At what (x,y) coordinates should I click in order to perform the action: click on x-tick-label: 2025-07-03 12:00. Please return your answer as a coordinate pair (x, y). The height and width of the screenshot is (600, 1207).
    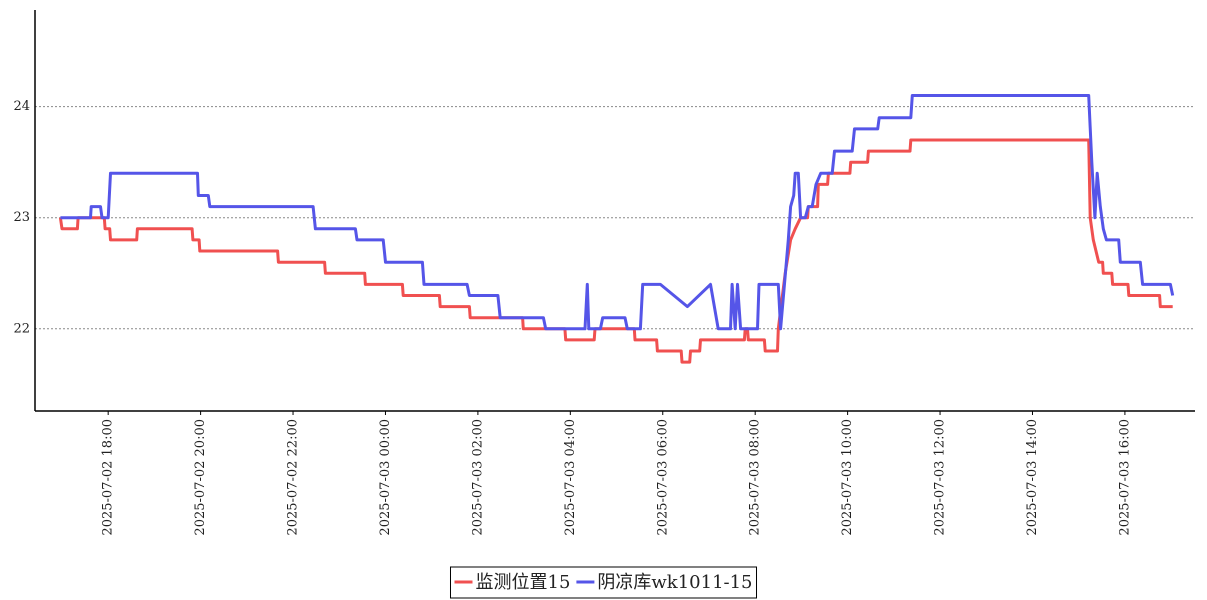
    Looking at the image, I should click on (940, 477).